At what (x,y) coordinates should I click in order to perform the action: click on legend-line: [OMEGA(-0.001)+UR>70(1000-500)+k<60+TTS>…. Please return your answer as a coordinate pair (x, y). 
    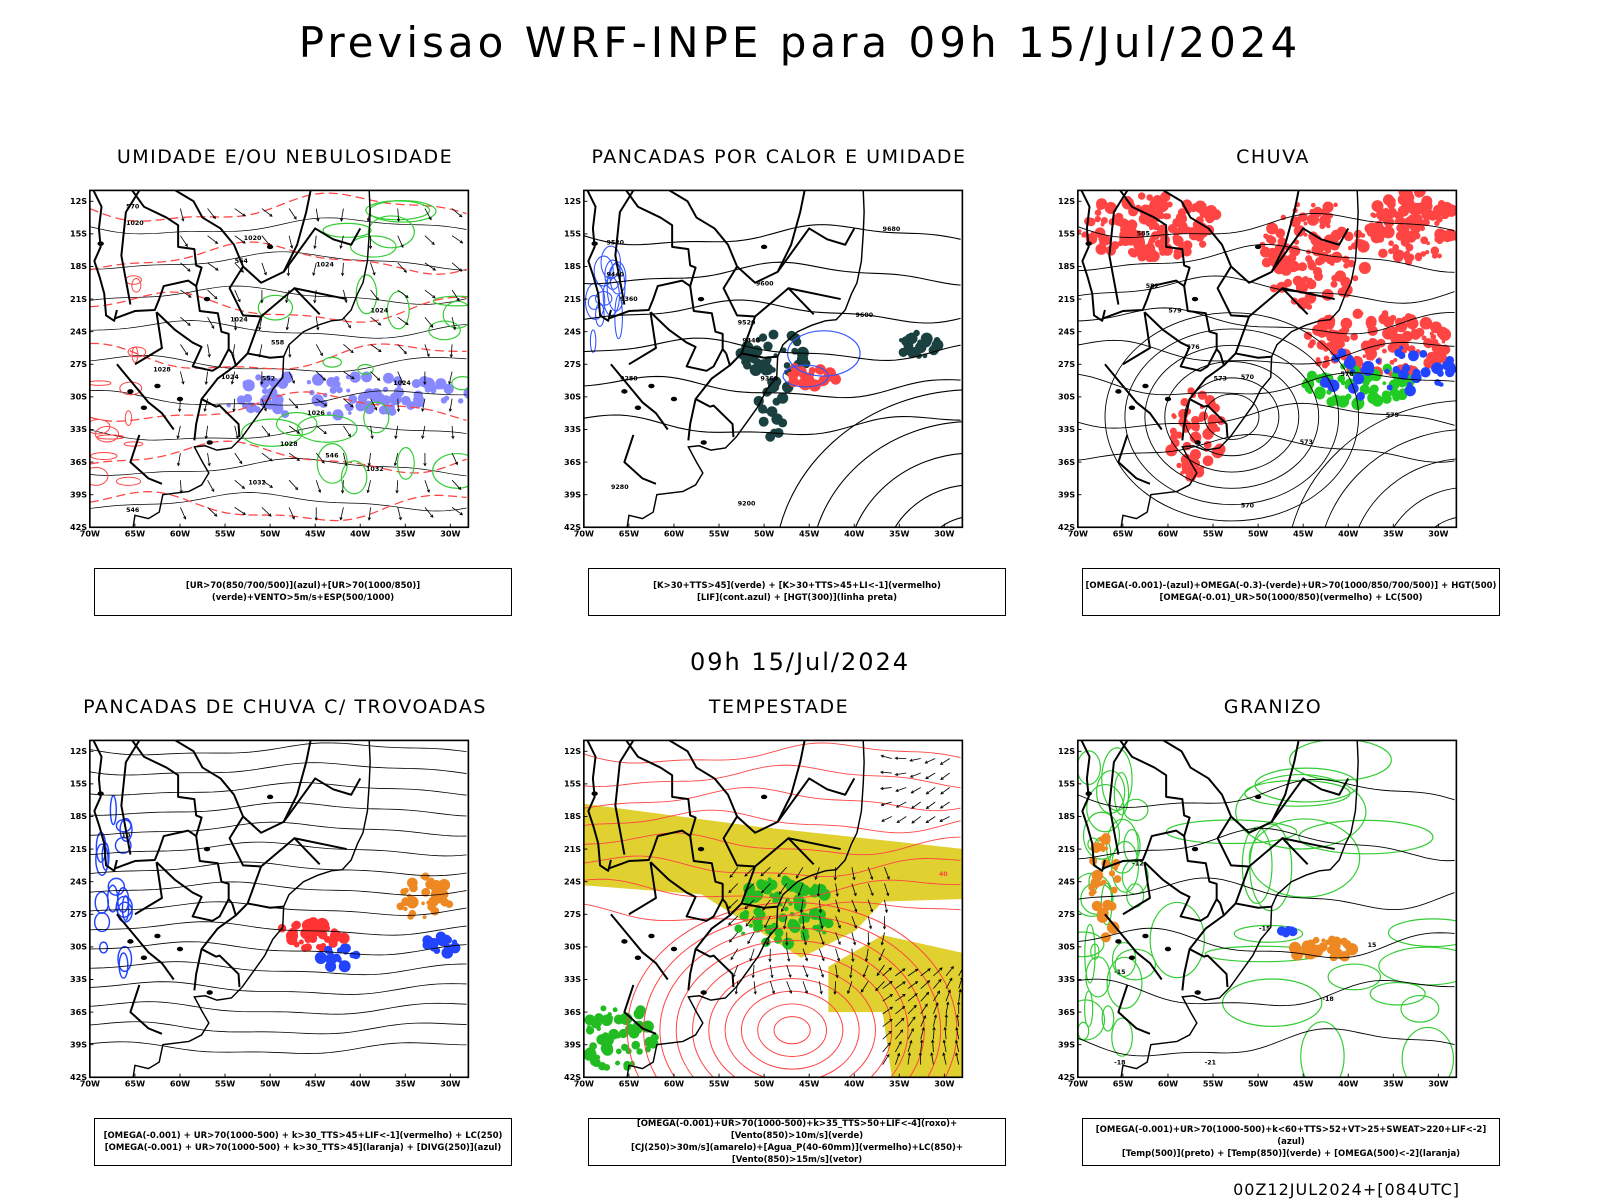
    Looking at the image, I should click on (1291, 1136).